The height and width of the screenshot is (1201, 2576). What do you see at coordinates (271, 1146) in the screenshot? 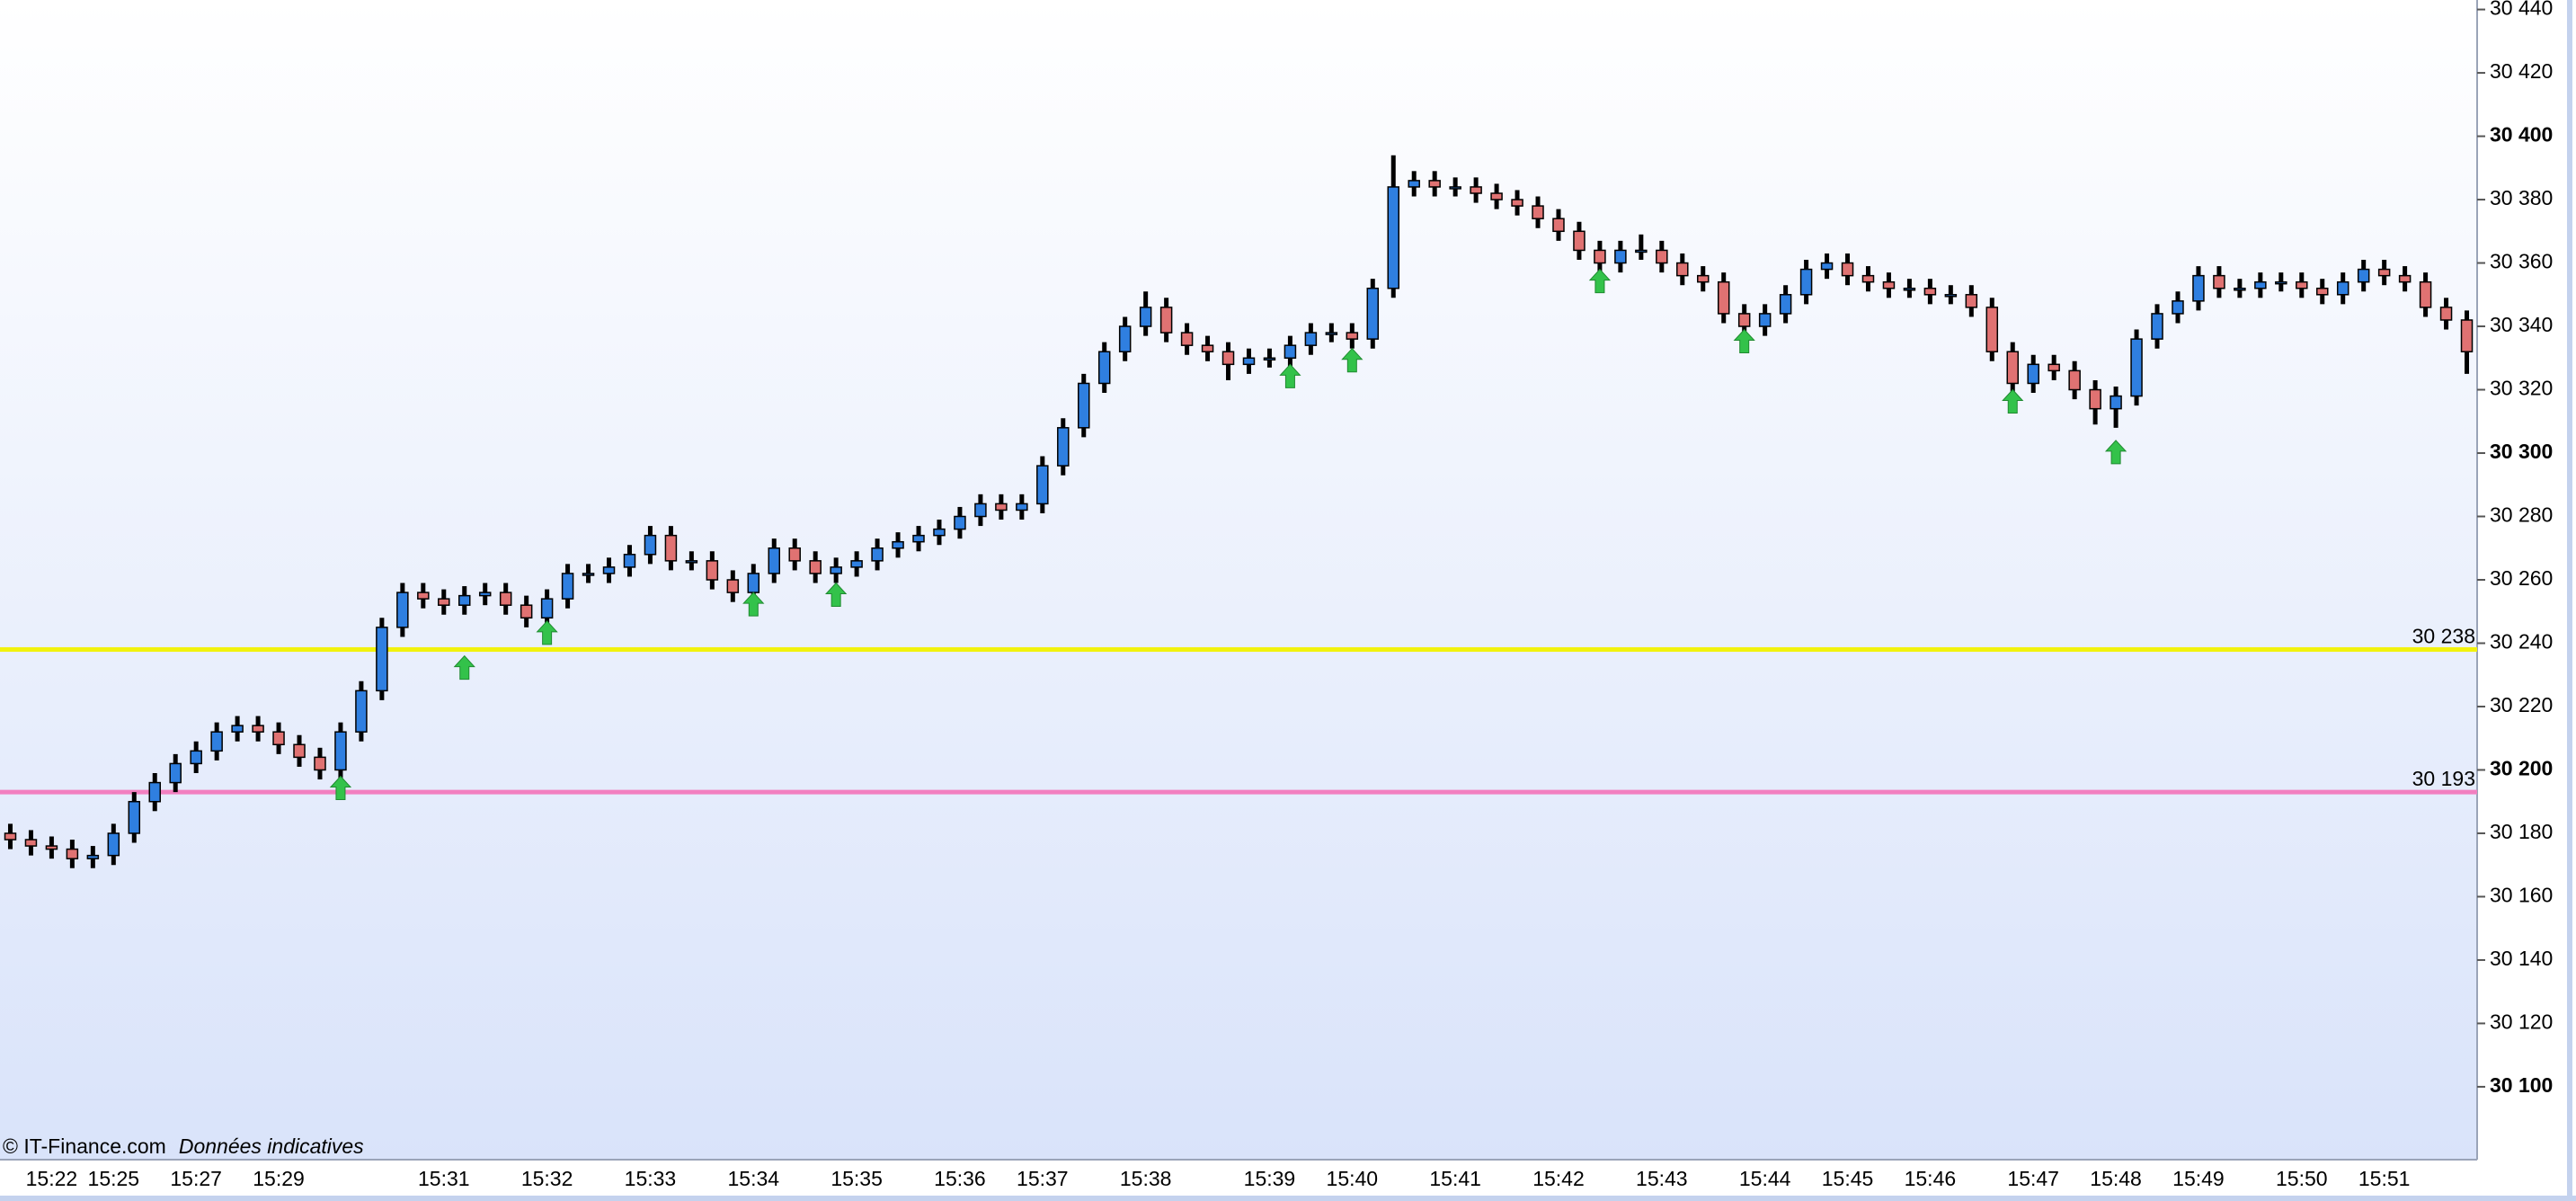
I see `note: Données indicatives` at bounding box center [271, 1146].